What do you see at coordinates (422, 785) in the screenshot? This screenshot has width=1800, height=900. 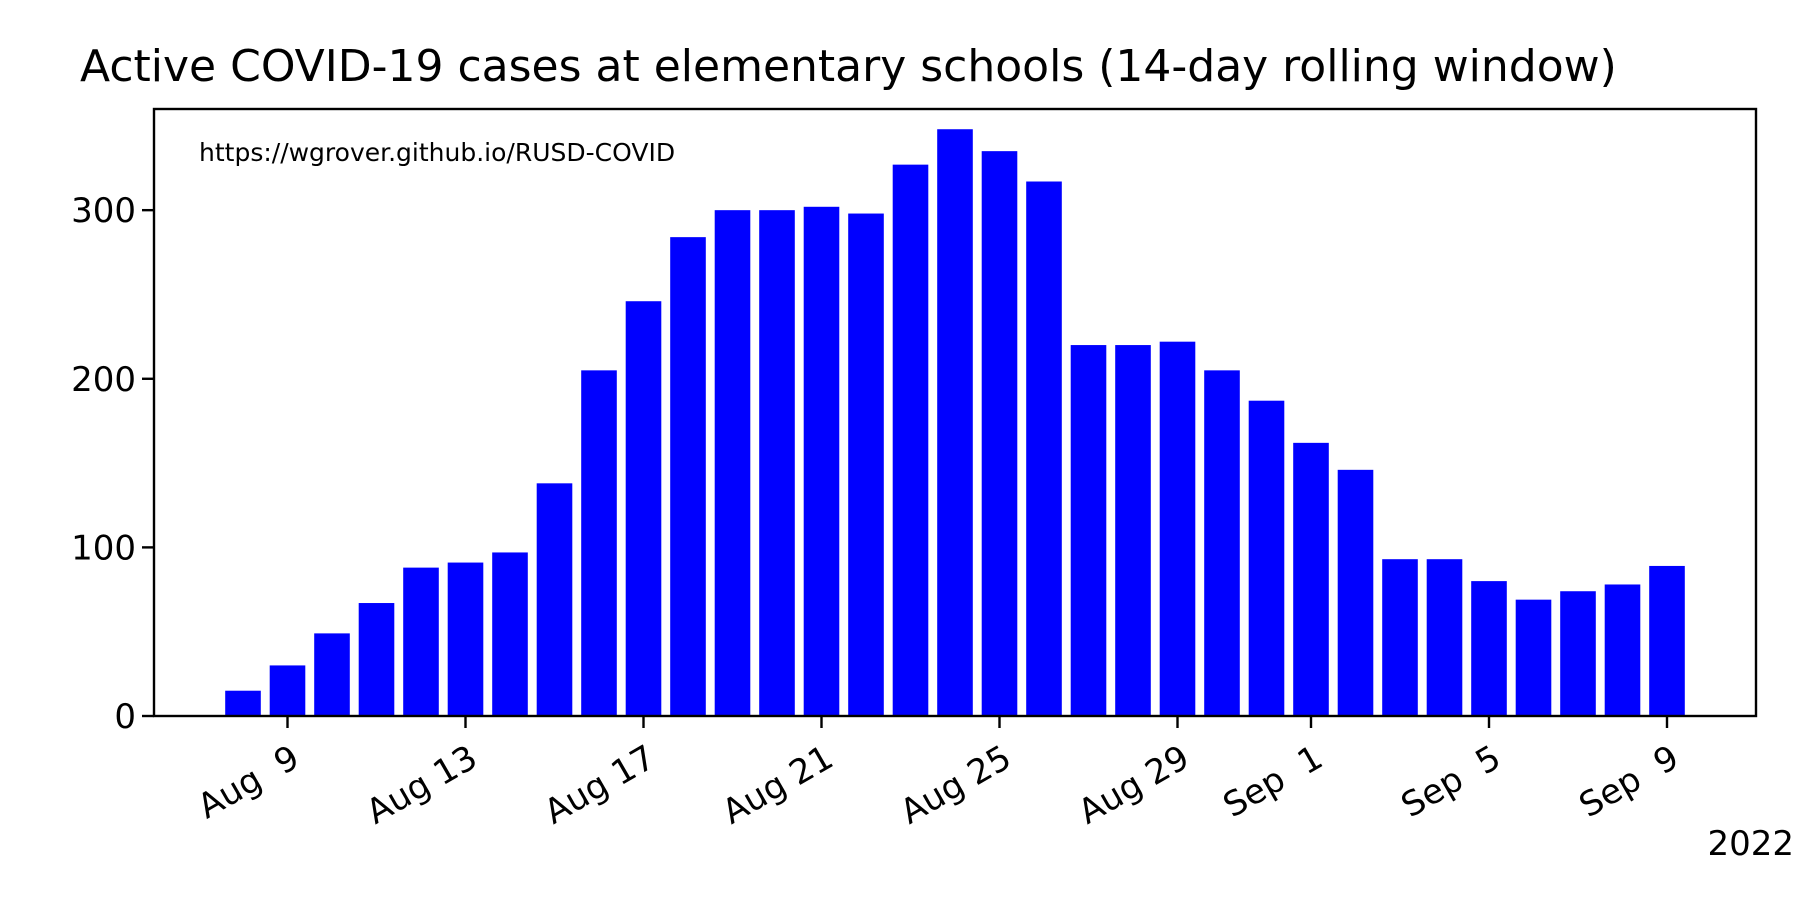 I see `x-tick-label: Aug 13` at bounding box center [422, 785].